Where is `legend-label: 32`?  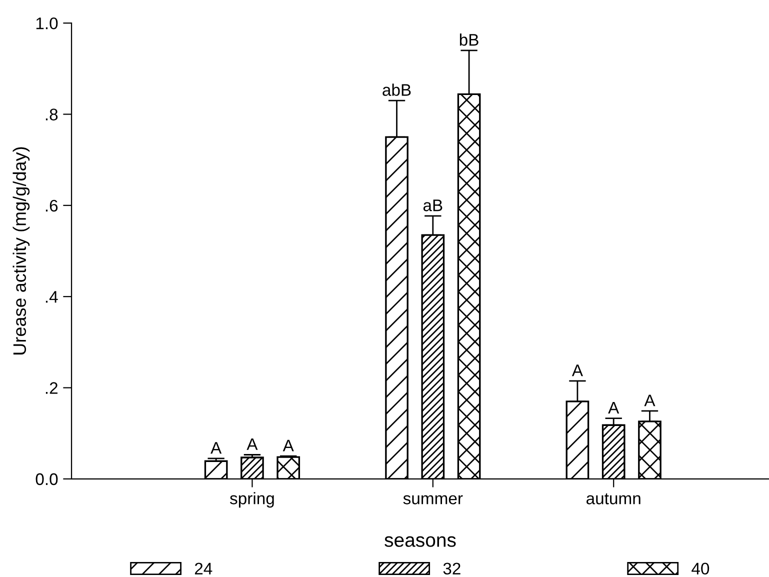
legend-label: 32 is located at coordinates (451, 568).